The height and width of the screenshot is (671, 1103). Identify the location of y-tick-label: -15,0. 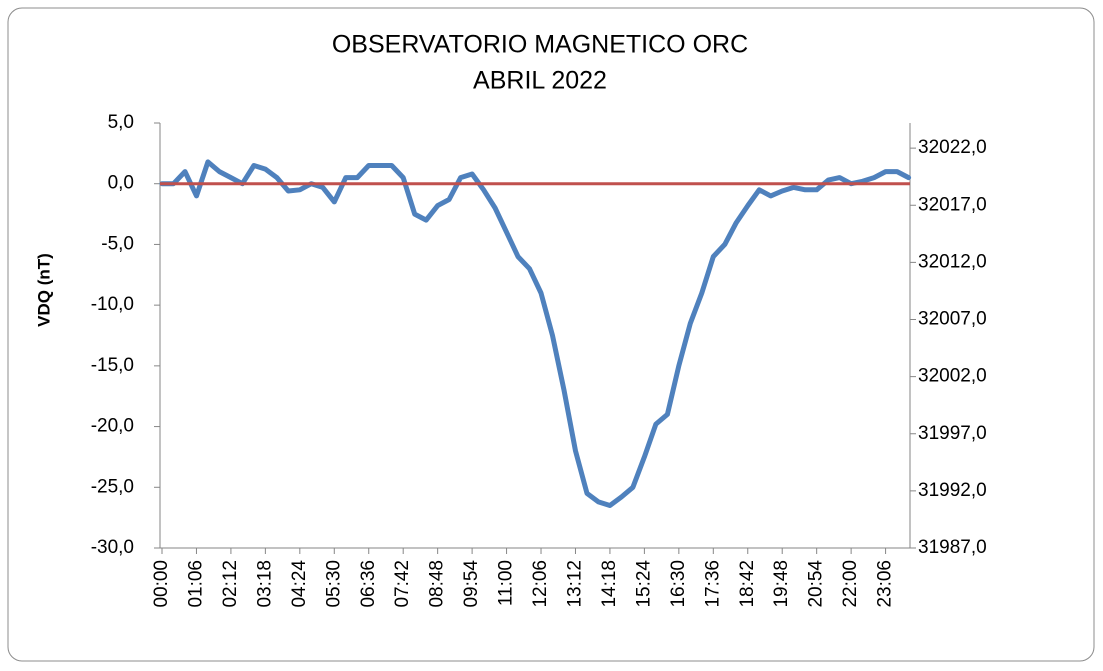
(112, 365).